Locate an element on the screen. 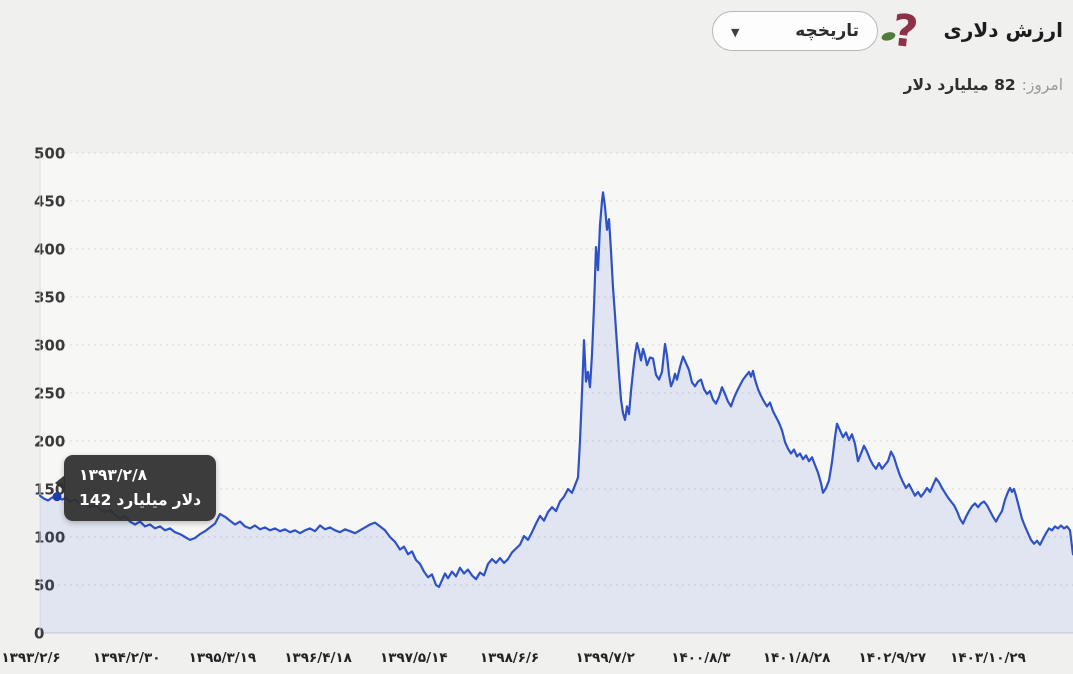 Image resolution: width=1073 pixels, height=674 pixels. today-value: 82 میلیارد دلار is located at coordinates (959, 85).